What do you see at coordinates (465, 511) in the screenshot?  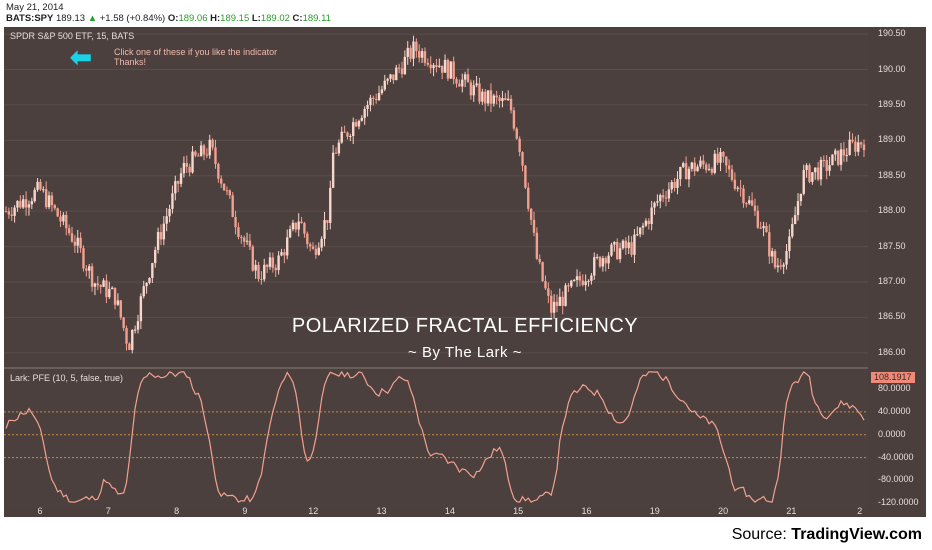 I see `time-axis: 6 7 8 9 12 13 14 15 16 19 20 21 2` at bounding box center [465, 511].